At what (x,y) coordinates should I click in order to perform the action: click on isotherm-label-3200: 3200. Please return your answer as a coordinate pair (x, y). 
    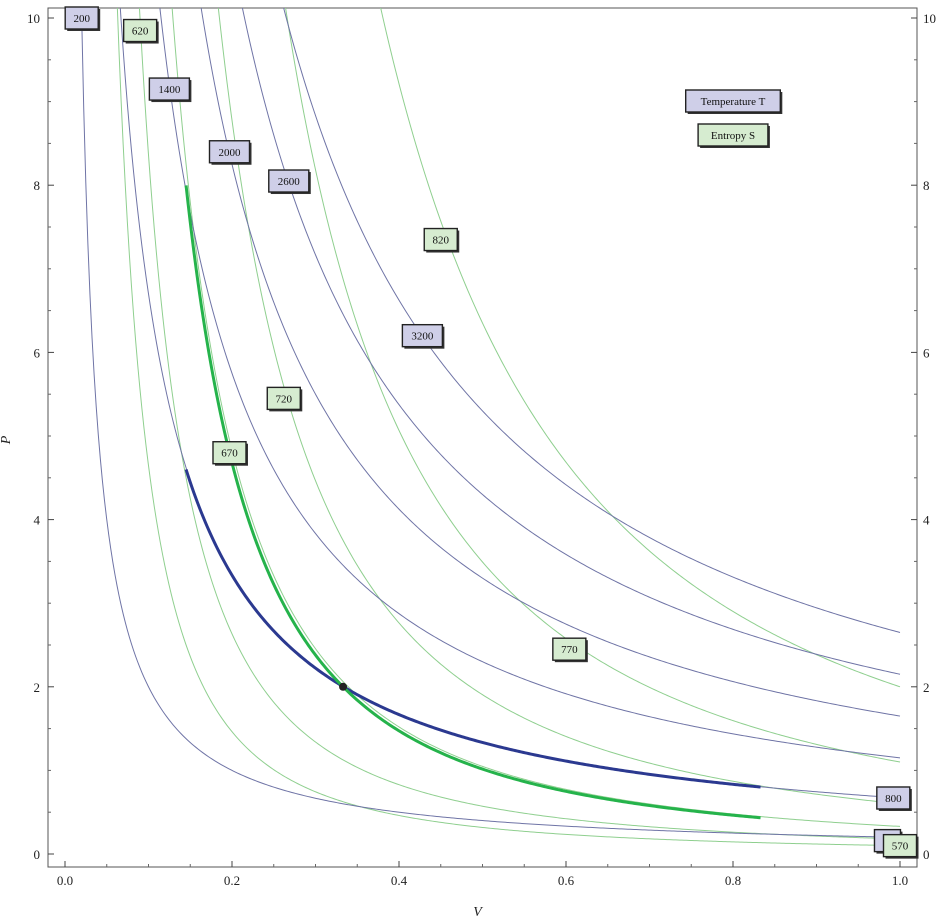
    Looking at the image, I should click on (423, 336).